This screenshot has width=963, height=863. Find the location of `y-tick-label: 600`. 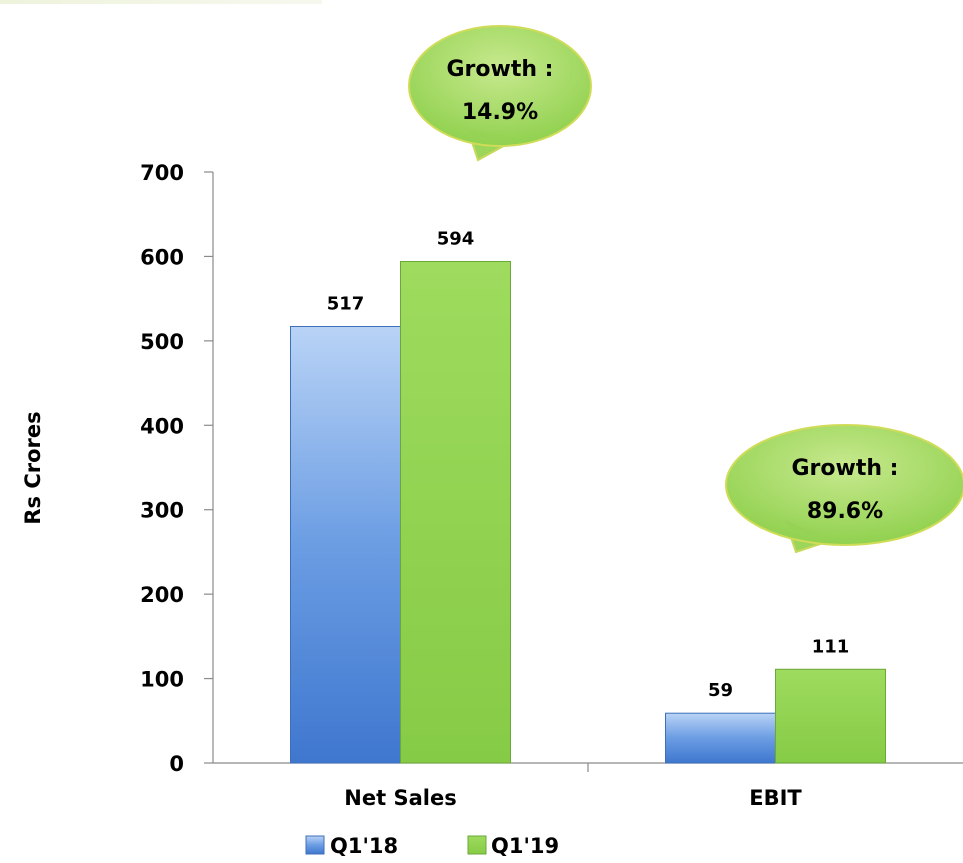

y-tick-label: 600 is located at coordinates (162, 257).